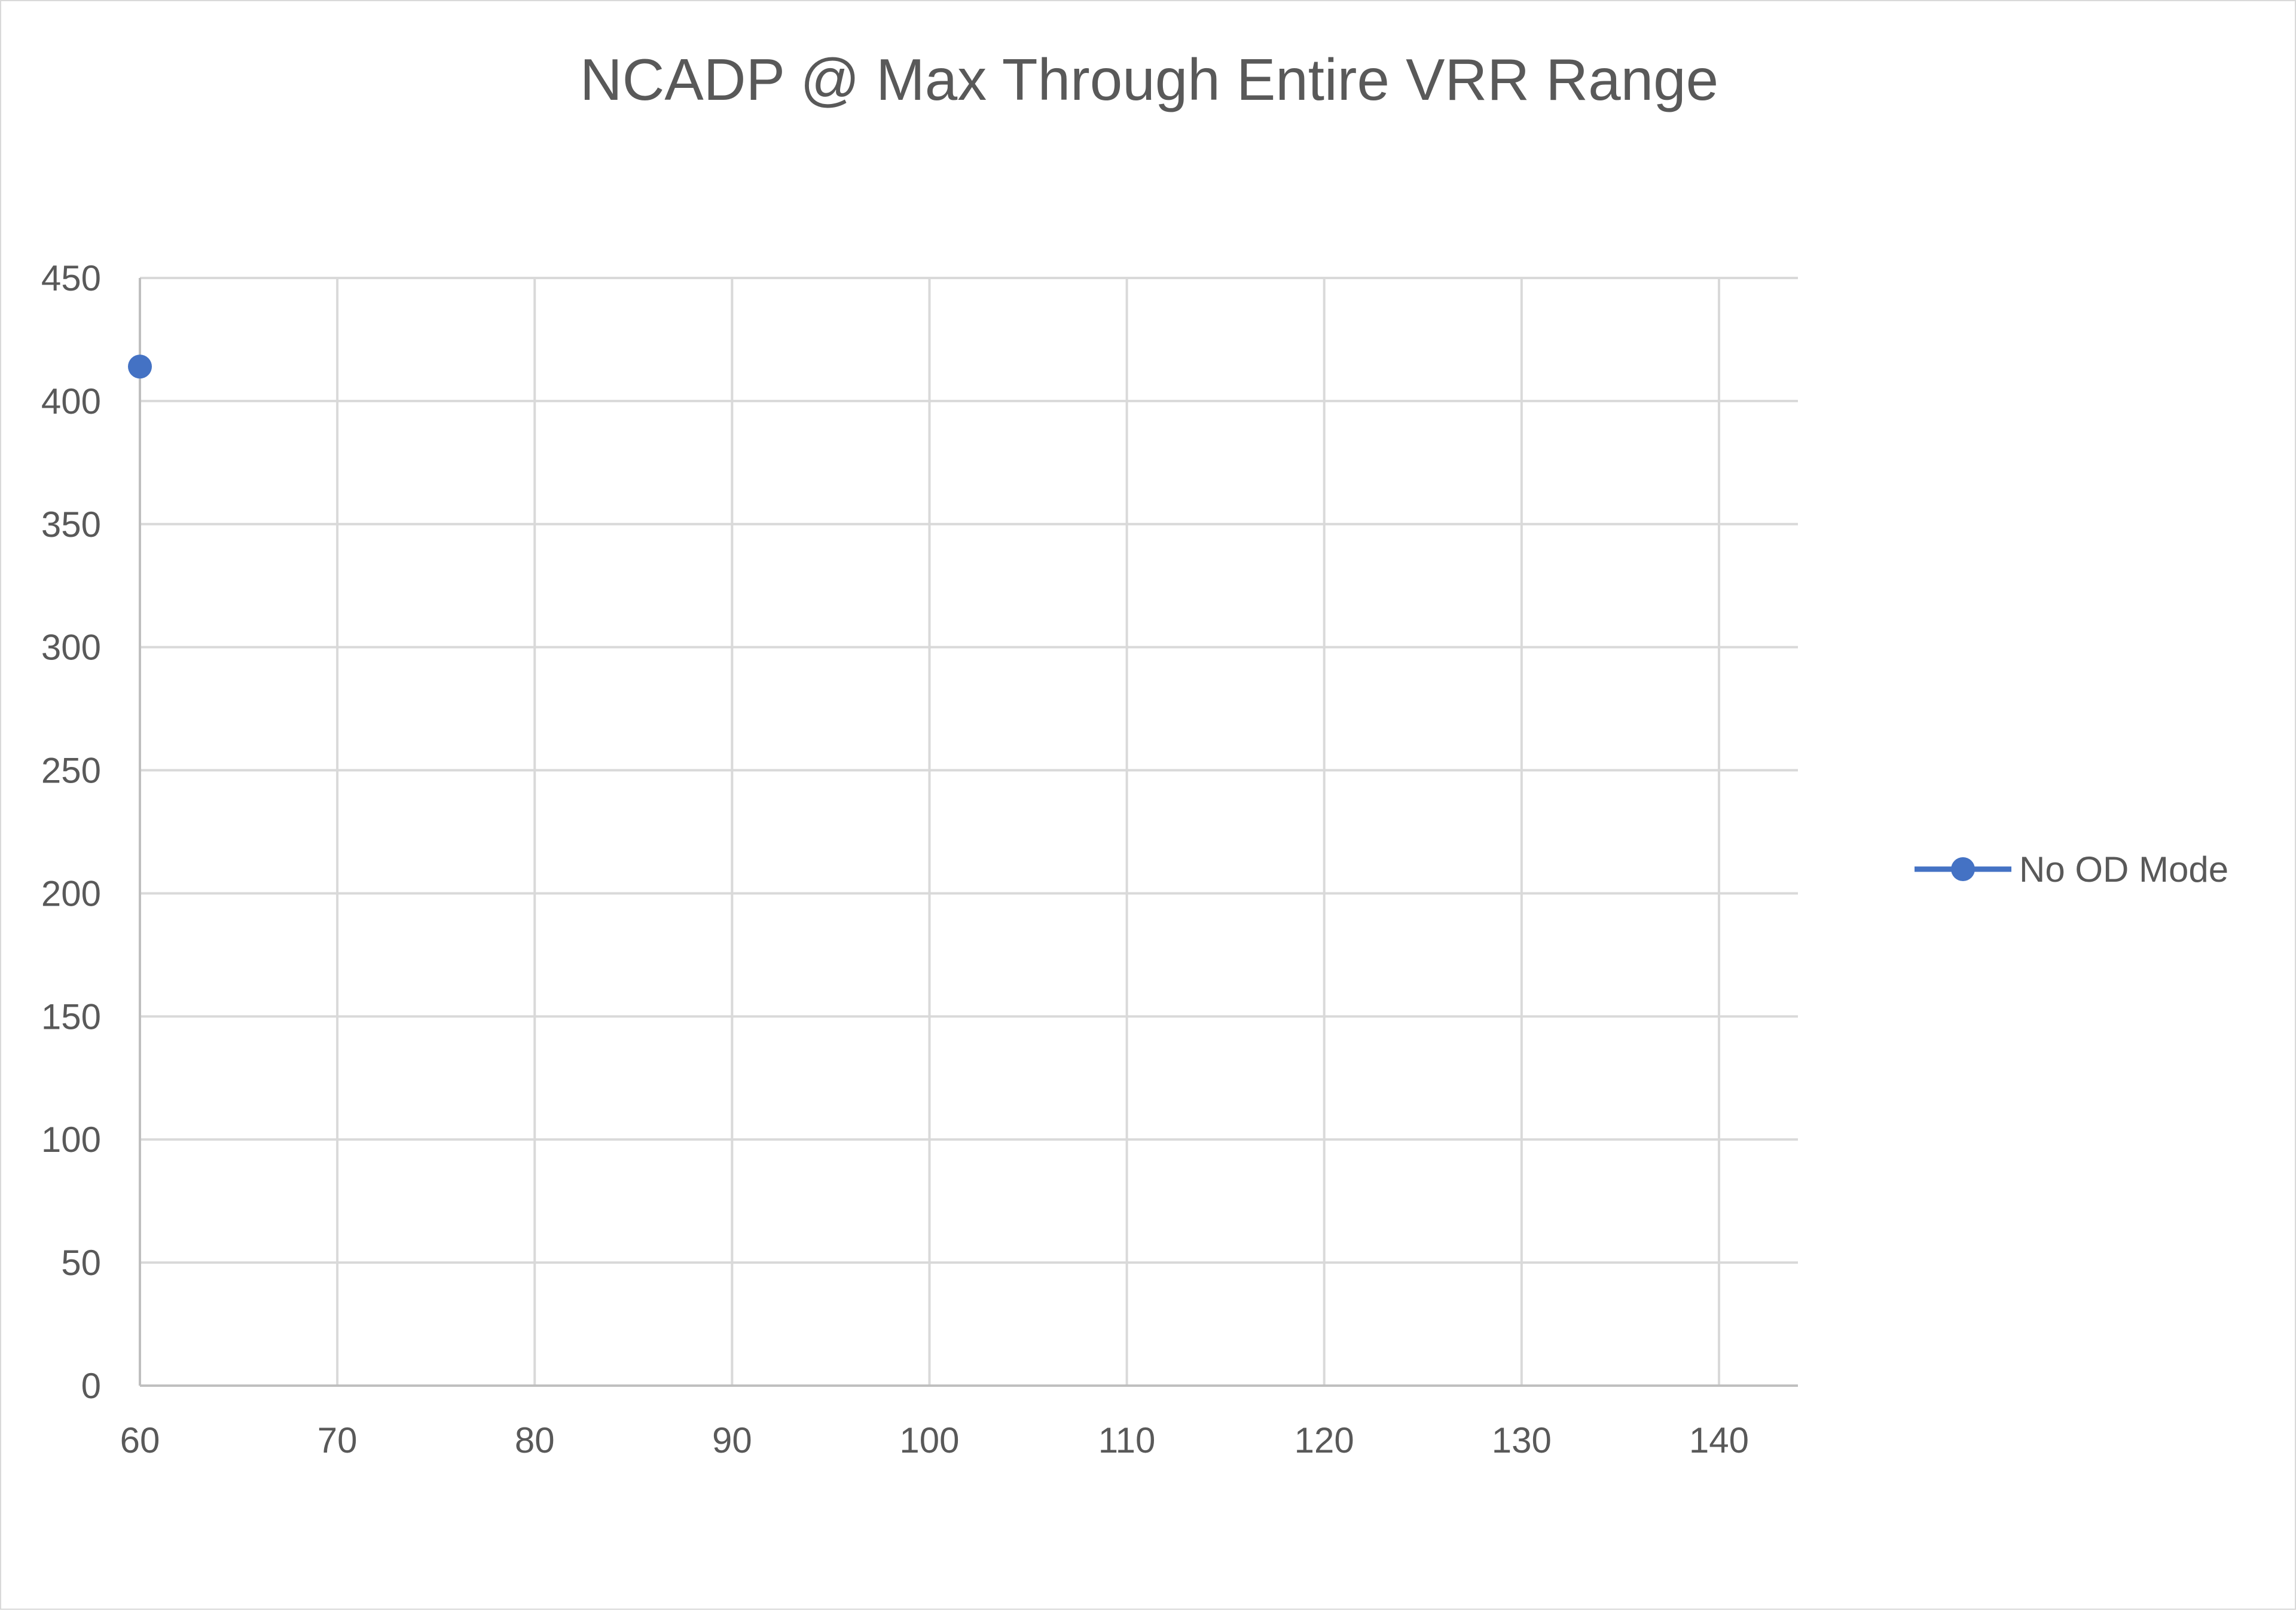 The height and width of the screenshot is (1611, 2296). Describe the element at coordinates (71, 401) in the screenshot. I see `y-tick-label: 400` at that location.